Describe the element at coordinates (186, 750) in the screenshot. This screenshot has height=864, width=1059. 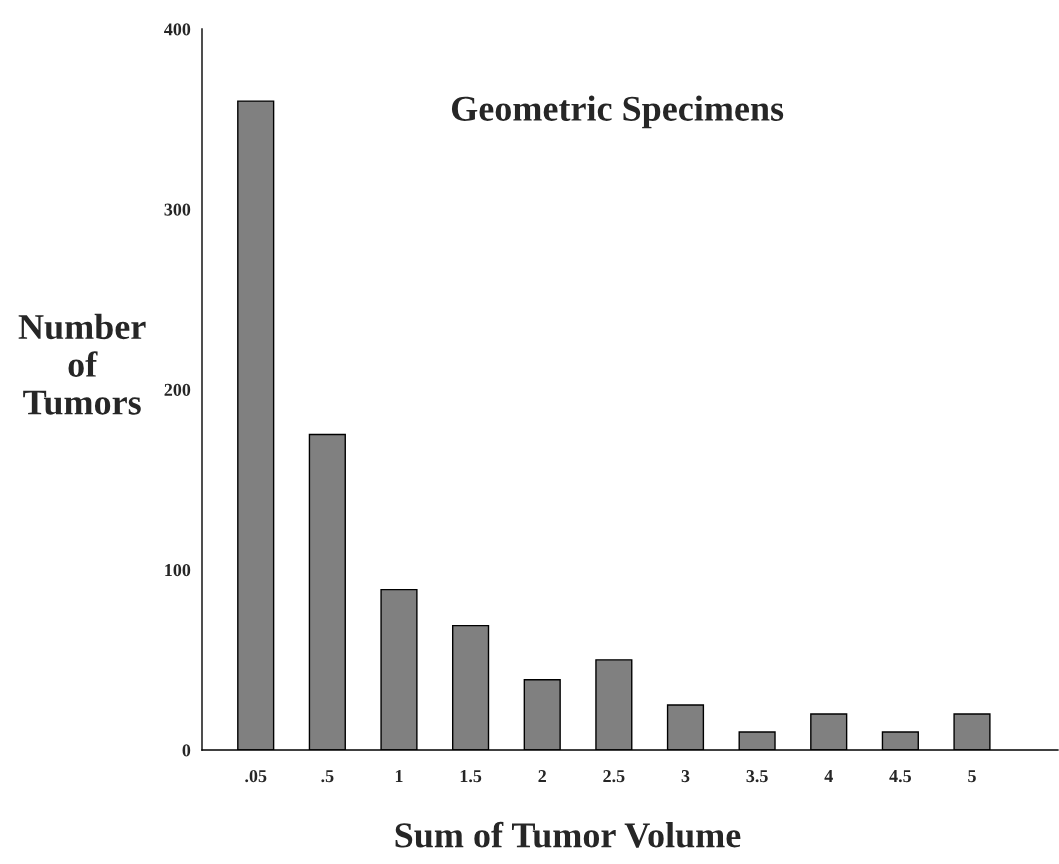
I see `y-tick-label: 0` at that location.